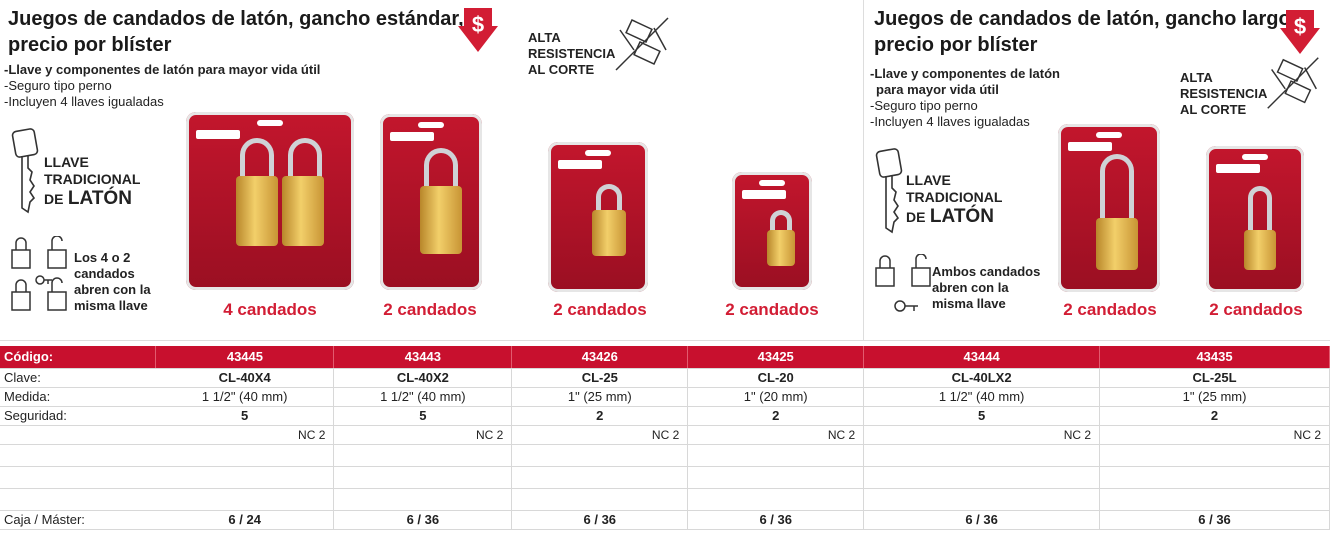 This screenshot has height=556, width=1330. I want to click on table-row: Seguridad: 5 5 2 2 5 2, so click(665, 416).